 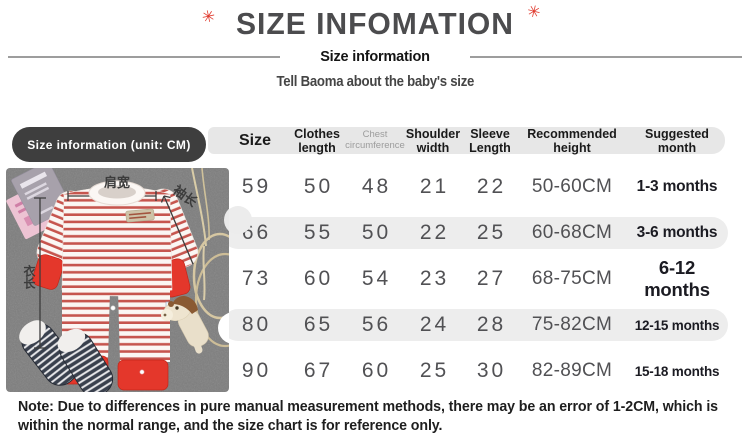 What do you see at coordinates (144, 57) in the screenshot?
I see `divider-line-left` at bounding box center [144, 57].